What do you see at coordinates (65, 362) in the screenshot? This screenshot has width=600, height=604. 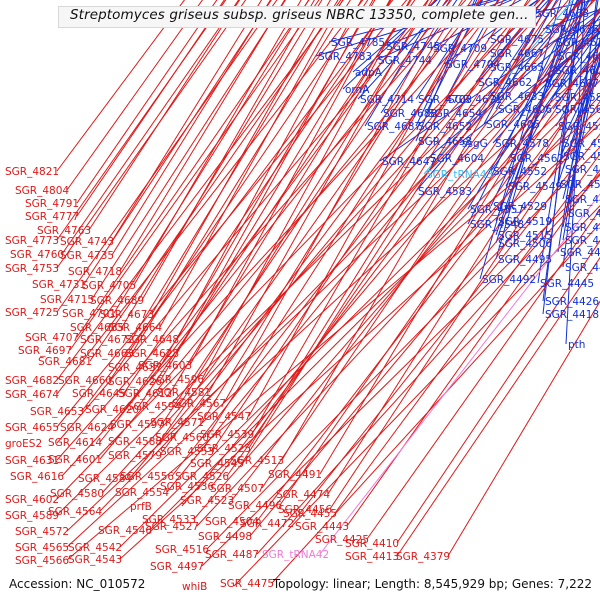 I see `reverse-gene-label: SGR_4681` at bounding box center [65, 362].